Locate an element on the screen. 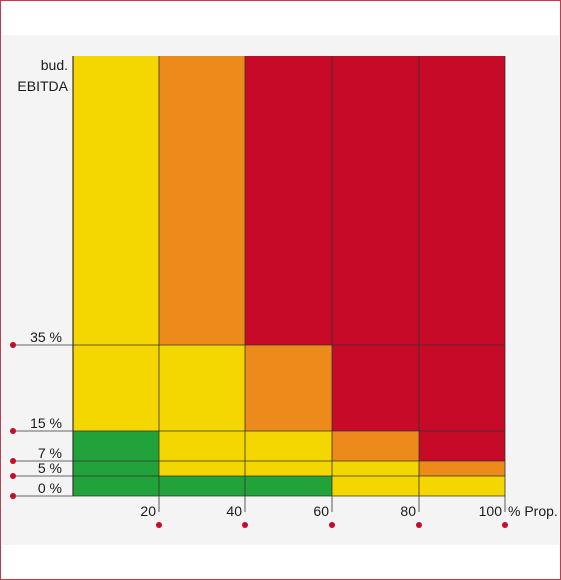  matrix-cell-r0-c1 is located at coordinates (202, 486).